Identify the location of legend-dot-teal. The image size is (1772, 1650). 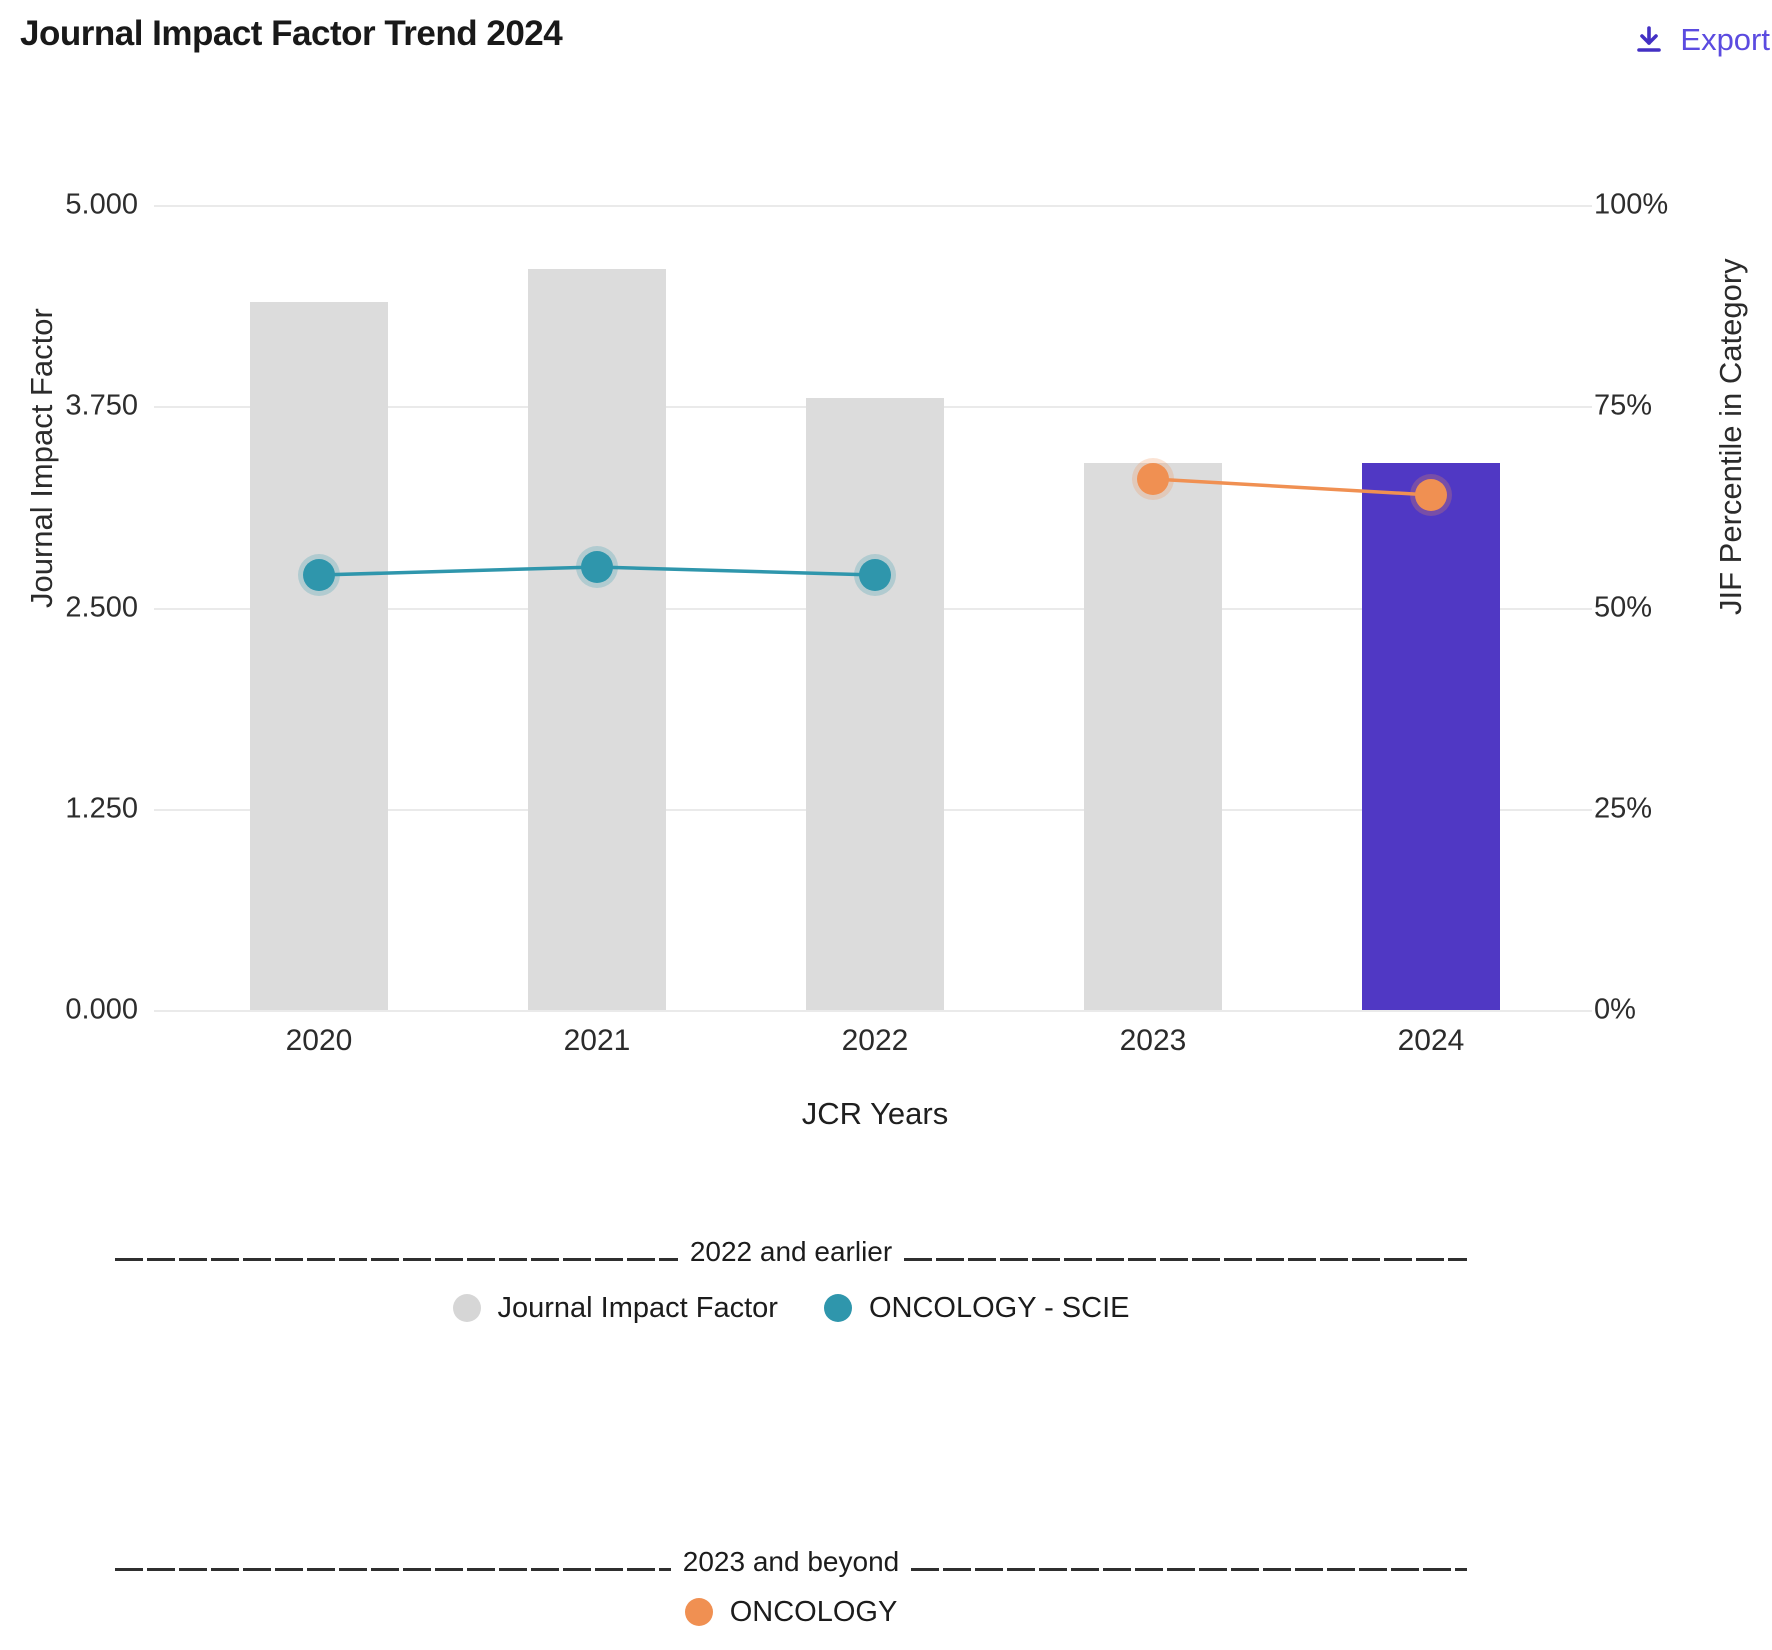
(837, 1308).